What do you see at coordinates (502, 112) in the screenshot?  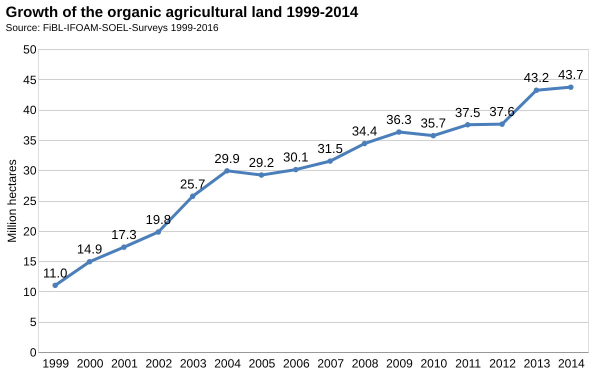 I see `data-label: 37.6` at bounding box center [502, 112].